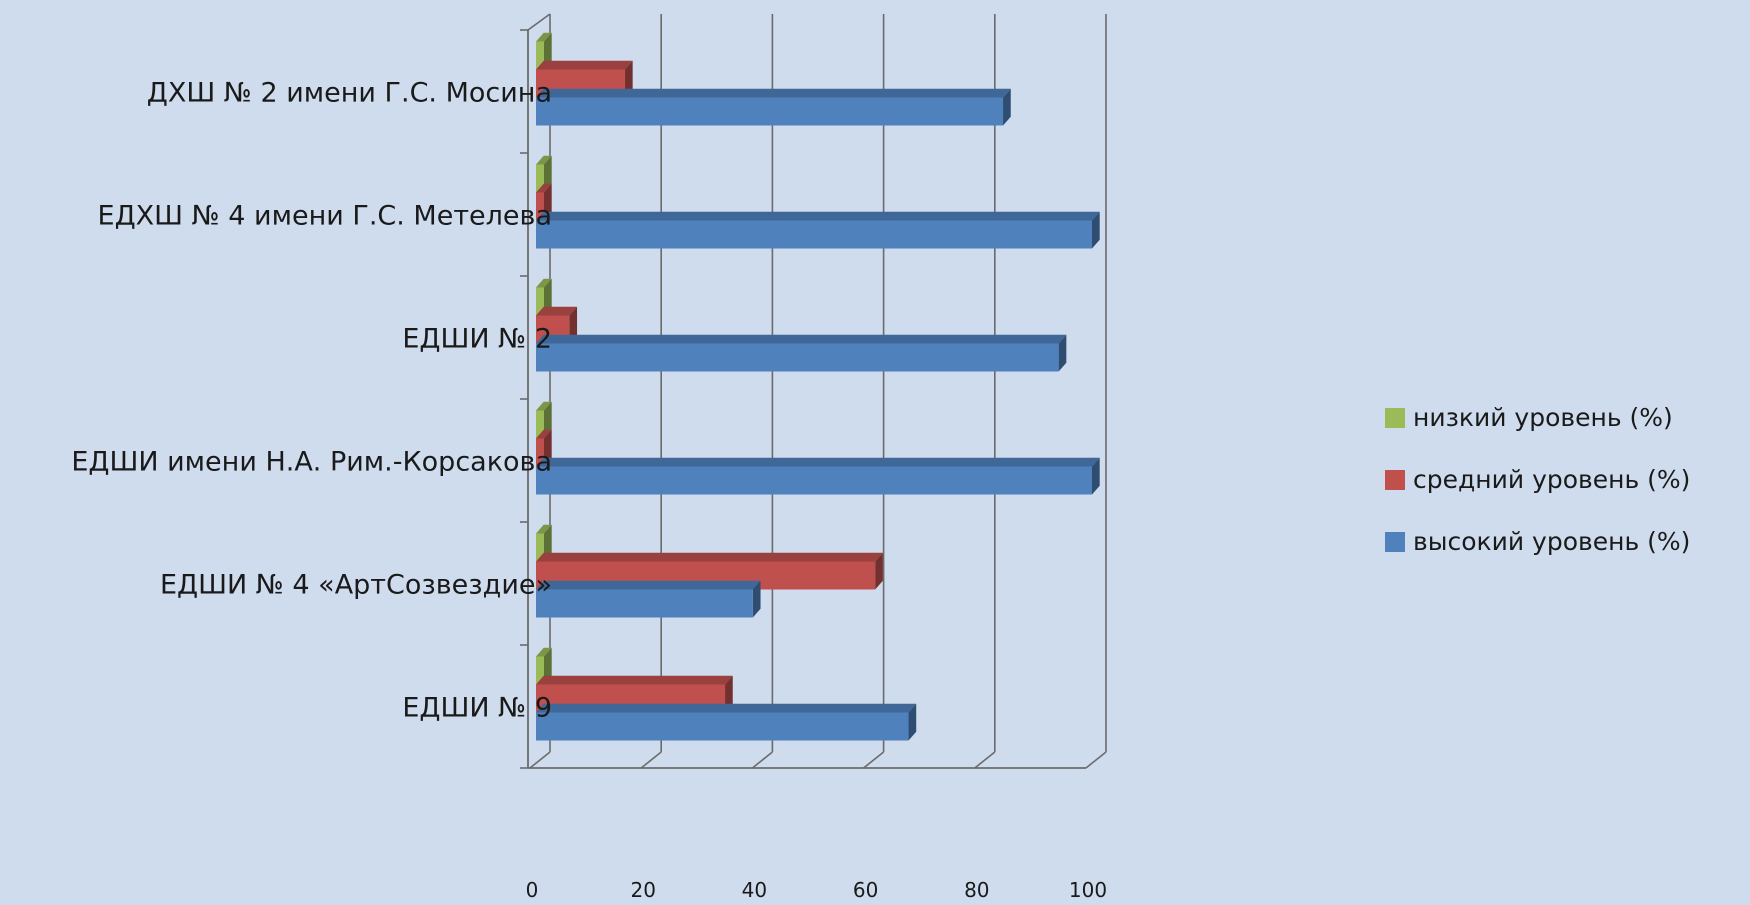 This screenshot has width=1750, height=905. What do you see at coordinates (356, 585) in the screenshot?
I see `category-label: ЕДШИ № 4 «АртСозвездие»` at bounding box center [356, 585].